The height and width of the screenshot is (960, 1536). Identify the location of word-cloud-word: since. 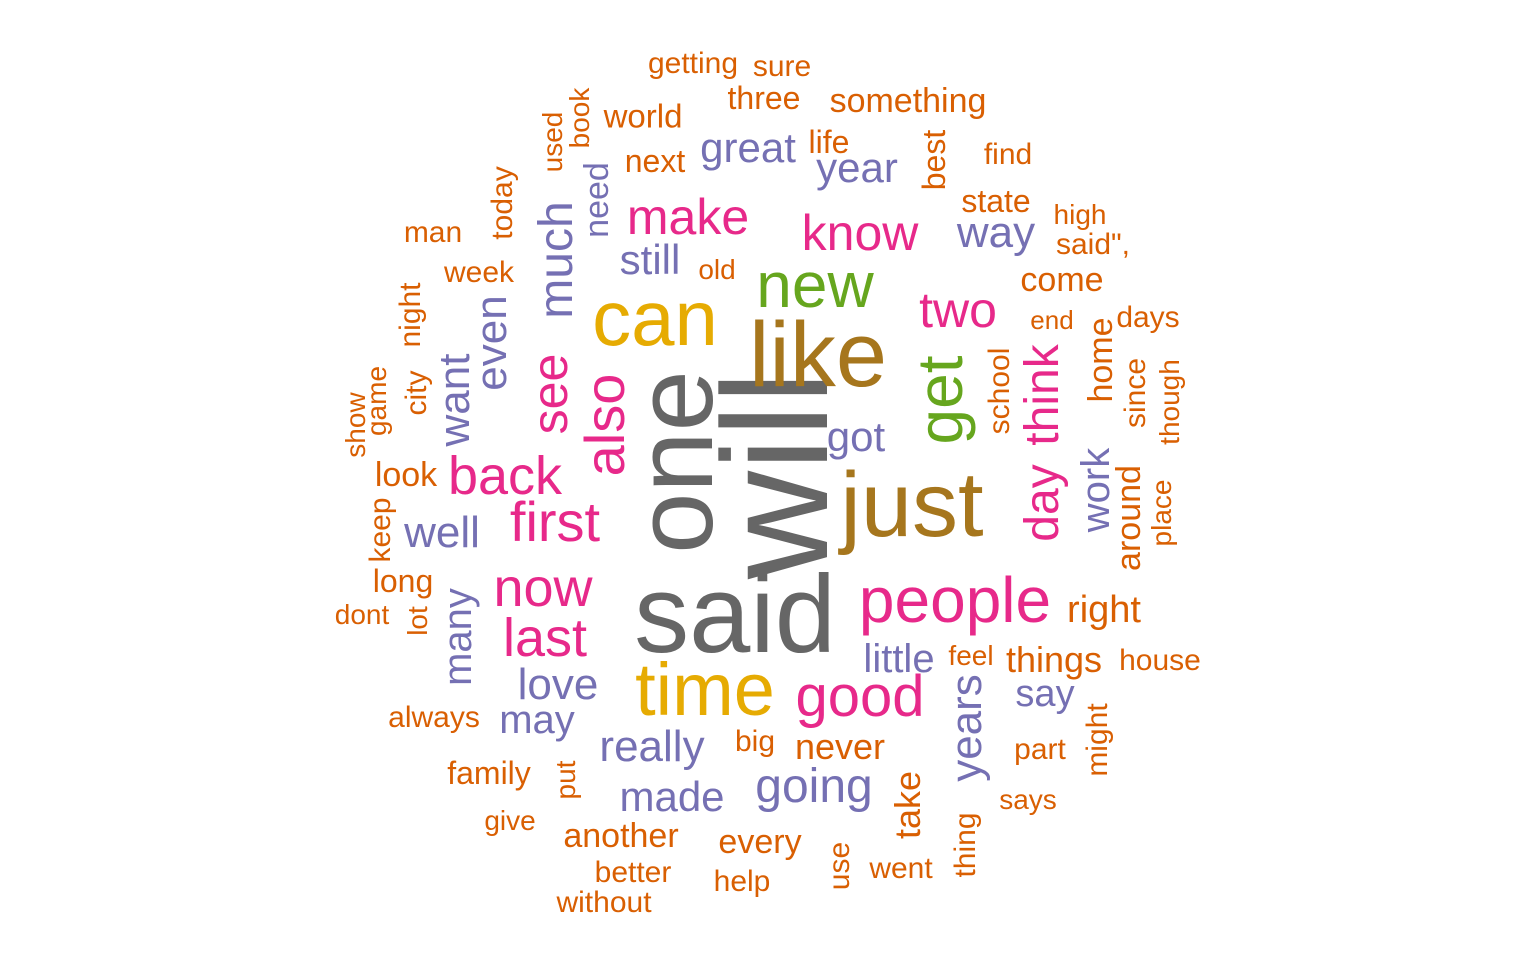
(1135, 393).